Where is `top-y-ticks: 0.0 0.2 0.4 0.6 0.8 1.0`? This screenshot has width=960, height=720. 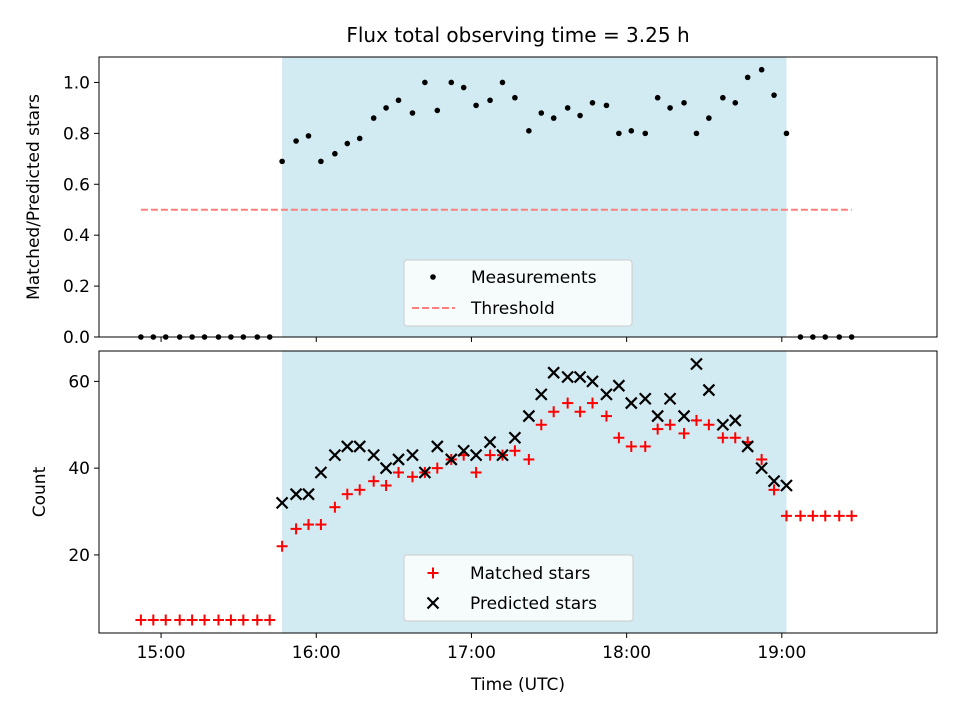
top-y-ticks: 0.0 0.2 0.4 0.6 0.8 1.0 is located at coordinates (81, 210).